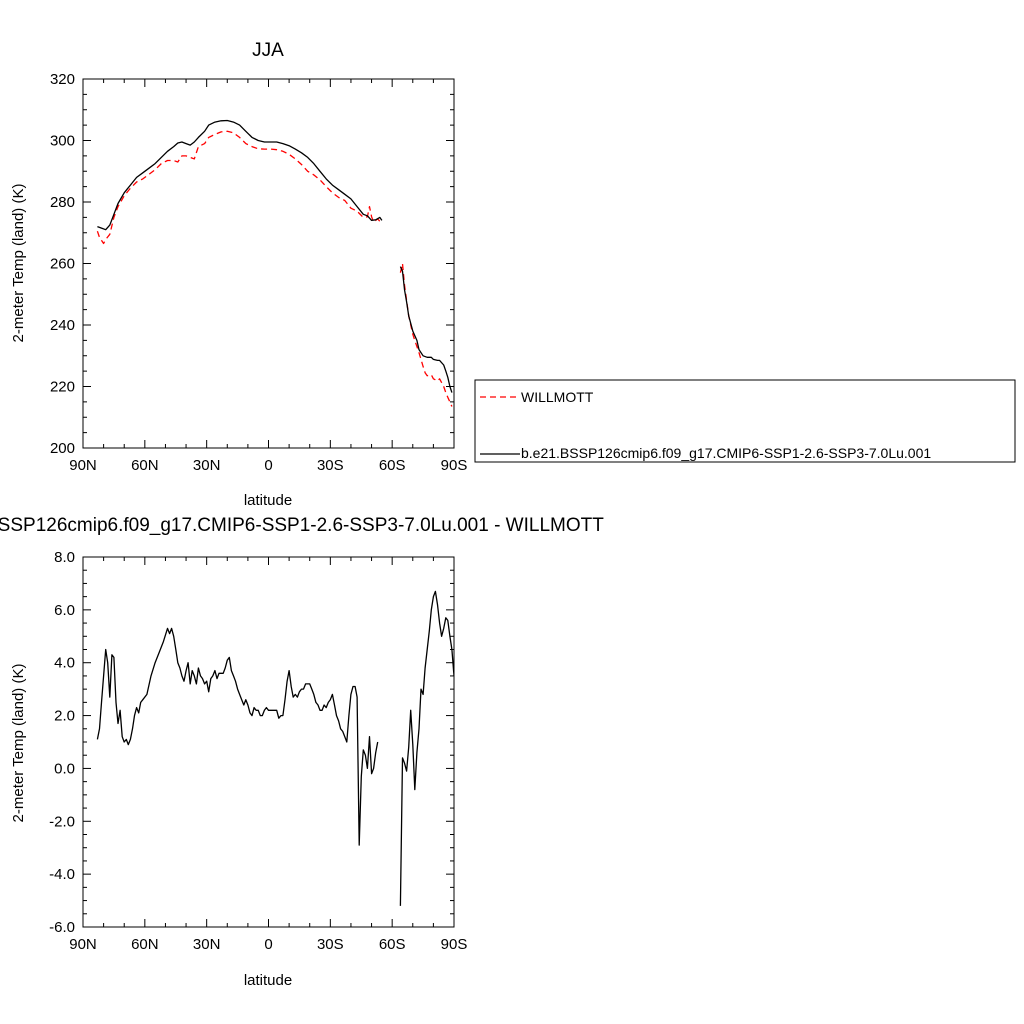 Image resolution: width=1024 pixels, height=1024 pixels. I want to click on y-tick-label: 2.0, so click(64, 716).